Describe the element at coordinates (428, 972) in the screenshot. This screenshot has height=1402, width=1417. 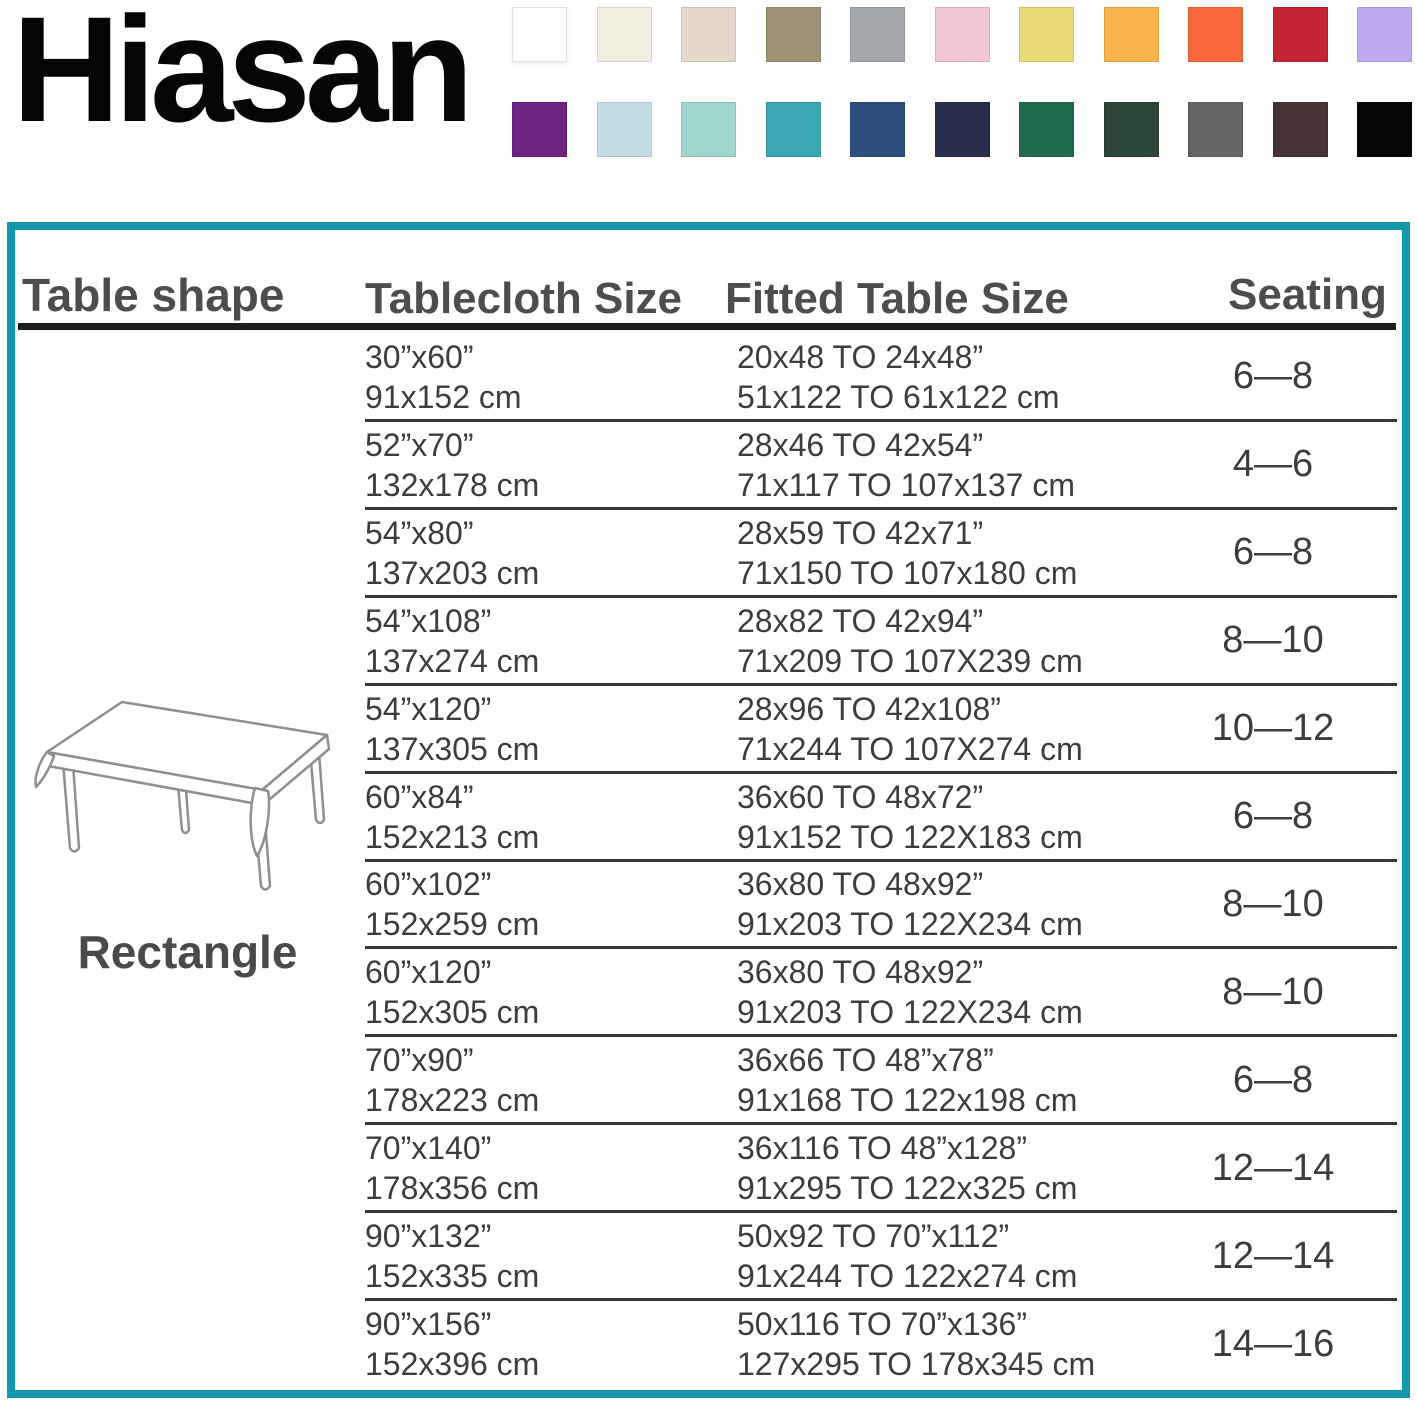
I see `tablecloth-size-inches: 60”x120”` at that location.